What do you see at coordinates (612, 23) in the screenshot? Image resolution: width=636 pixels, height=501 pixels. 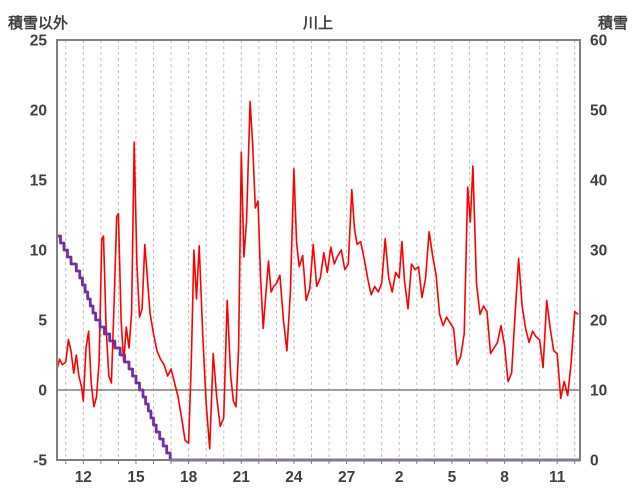 I see `right-axis-title: 積雪` at bounding box center [612, 23].